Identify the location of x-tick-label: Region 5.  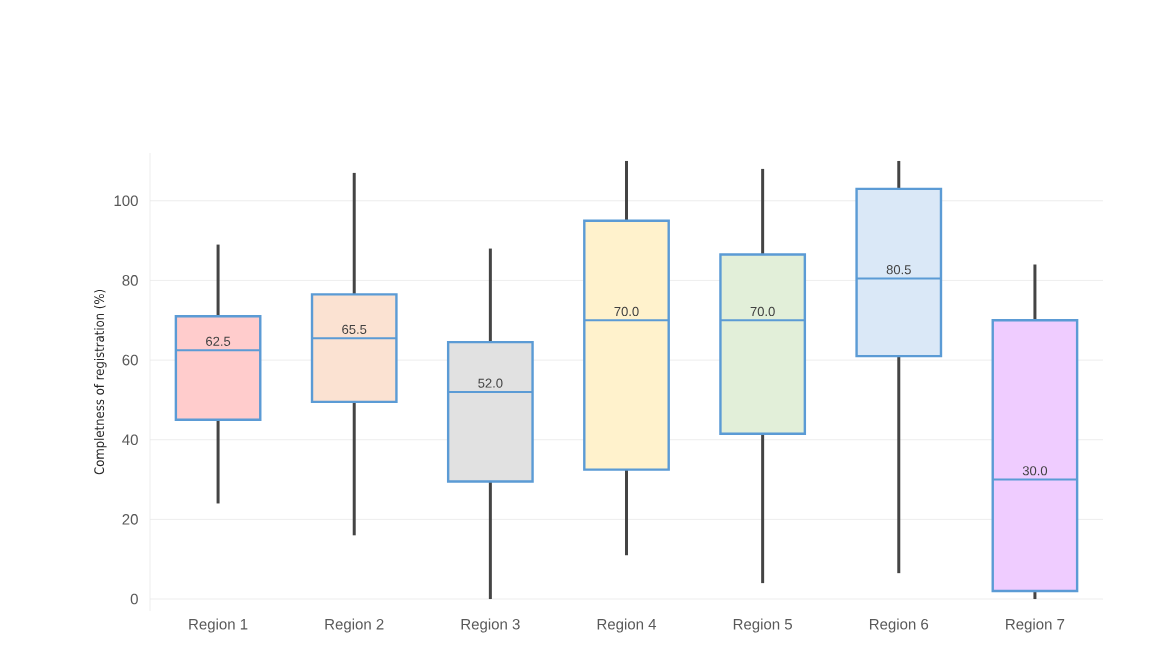
(763, 625).